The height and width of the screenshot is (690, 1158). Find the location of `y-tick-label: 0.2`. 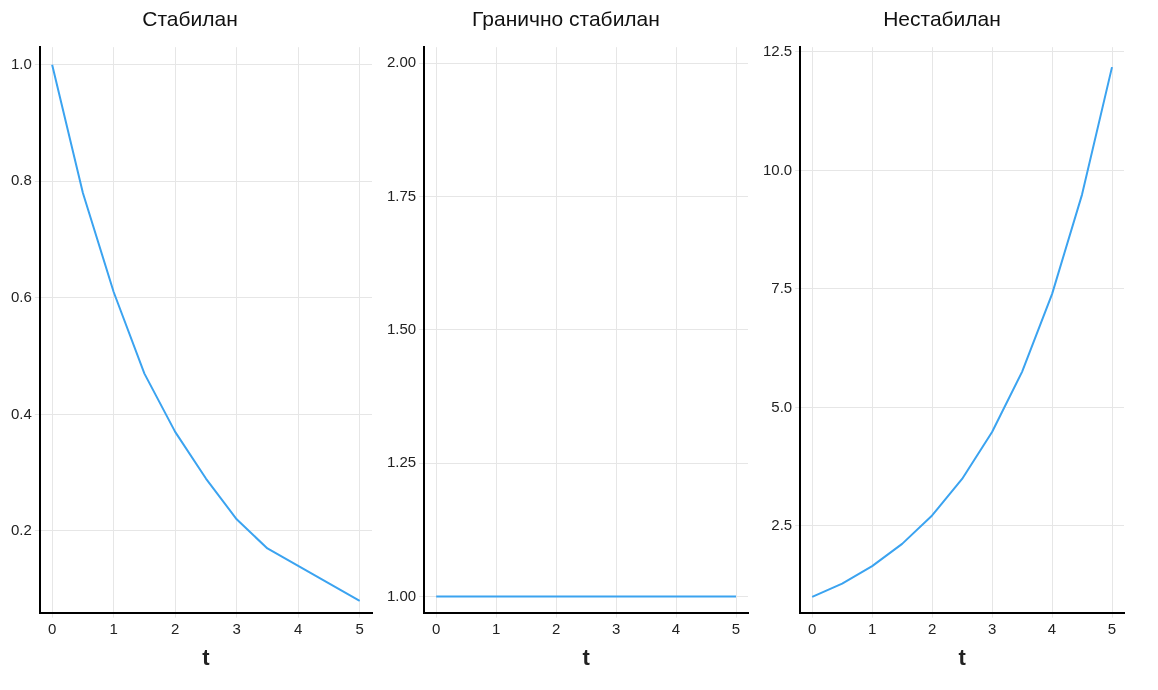

y-tick-label: 0.2 is located at coordinates (21, 530).